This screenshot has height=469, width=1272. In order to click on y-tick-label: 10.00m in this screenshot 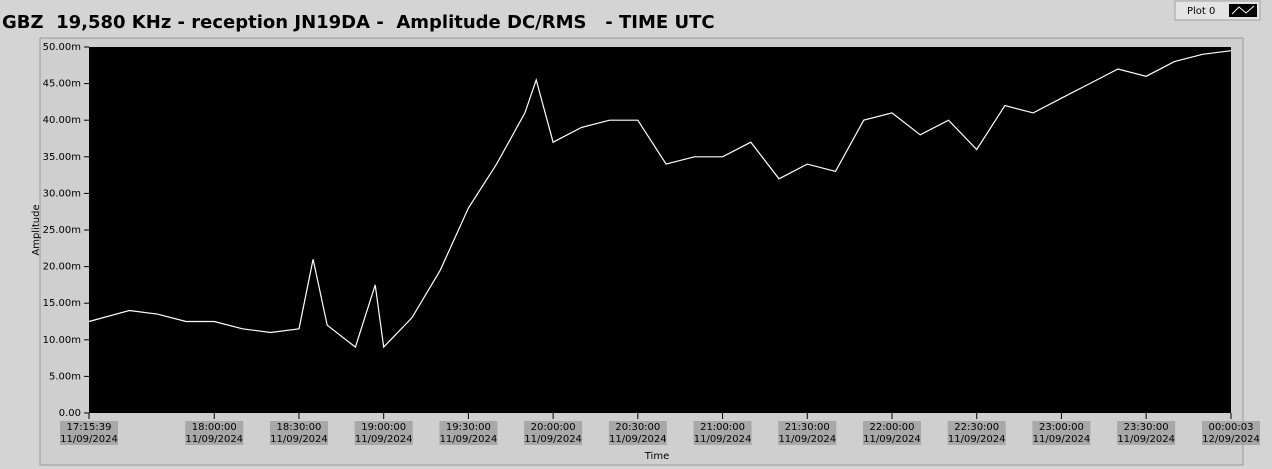, I will do `click(62, 340)`.